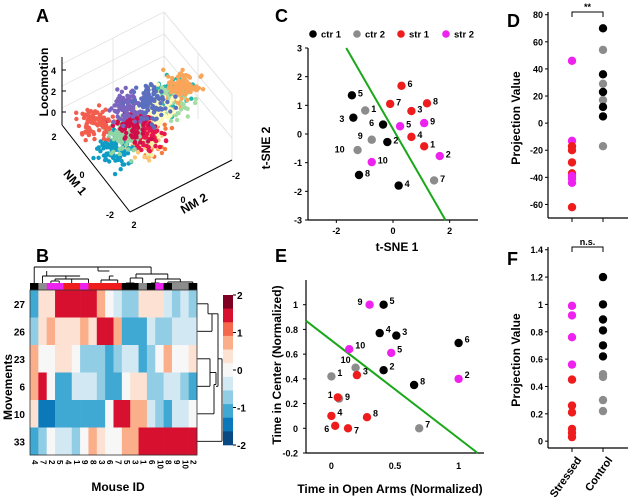 The width and height of the screenshot is (631, 500). What do you see at coordinates (277, 364) in the screenshot?
I see `panel-e-ylabel: Time in Center (Normalized)` at bounding box center [277, 364].